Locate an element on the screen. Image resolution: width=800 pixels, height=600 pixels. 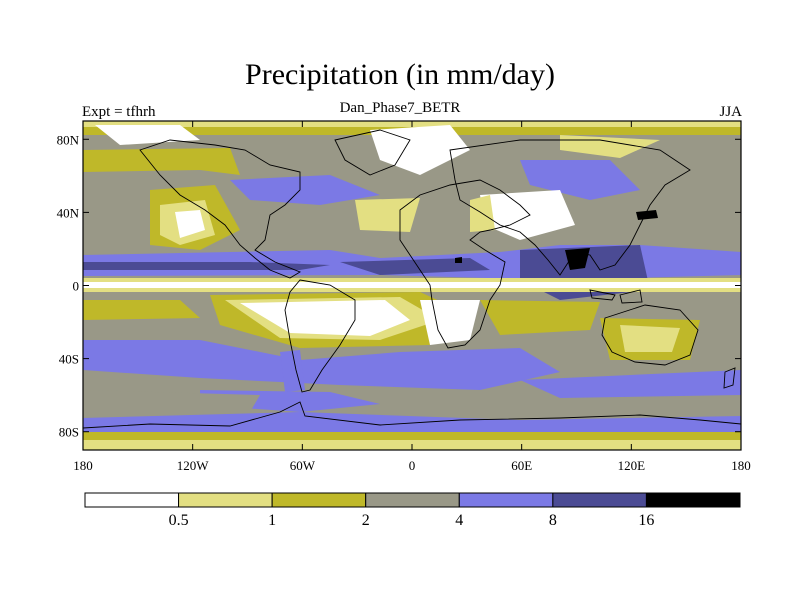
colorbar-label: 8 is located at coordinates (553, 520).